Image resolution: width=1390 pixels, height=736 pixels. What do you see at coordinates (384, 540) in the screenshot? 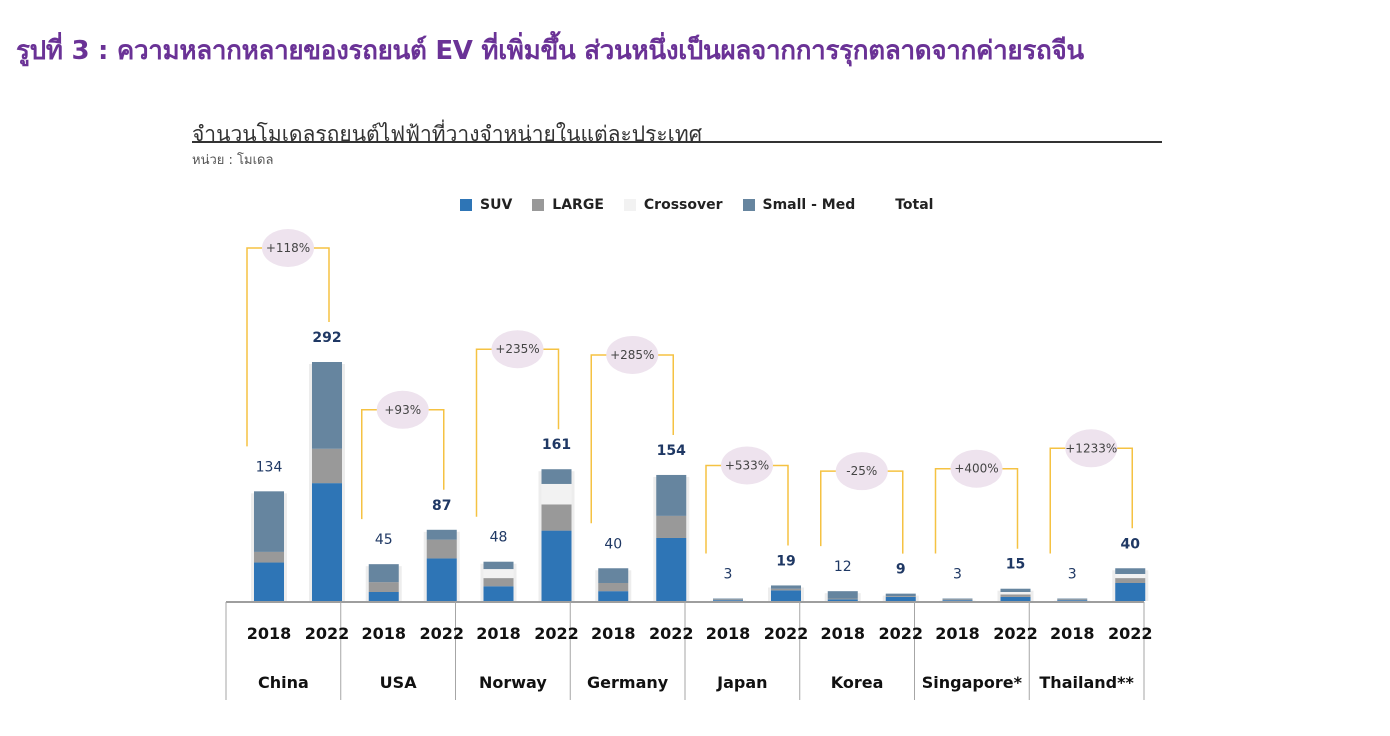
I see `value-label-2018: 45` at bounding box center [384, 540].